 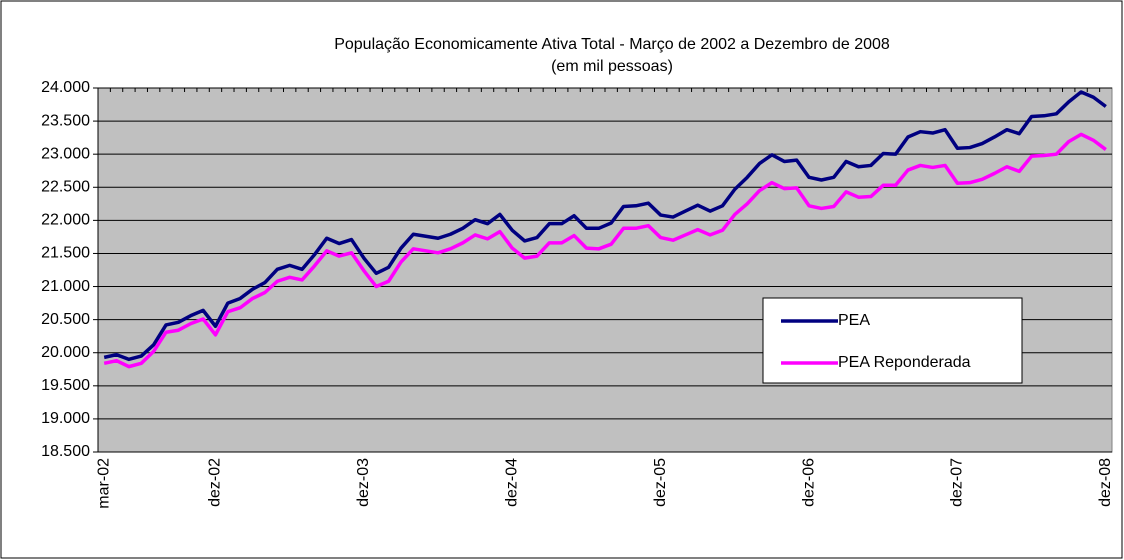 What do you see at coordinates (892, 340) in the screenshot?
I see `legend-box` at bounding box center [892, 340].